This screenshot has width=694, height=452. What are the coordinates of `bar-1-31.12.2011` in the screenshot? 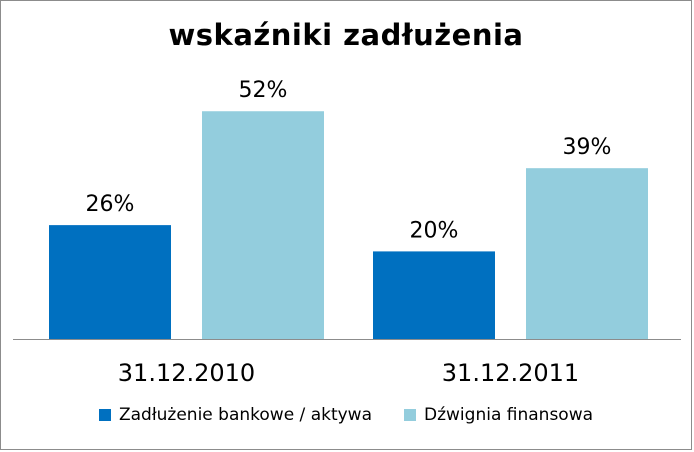 It's located at (434, 295).